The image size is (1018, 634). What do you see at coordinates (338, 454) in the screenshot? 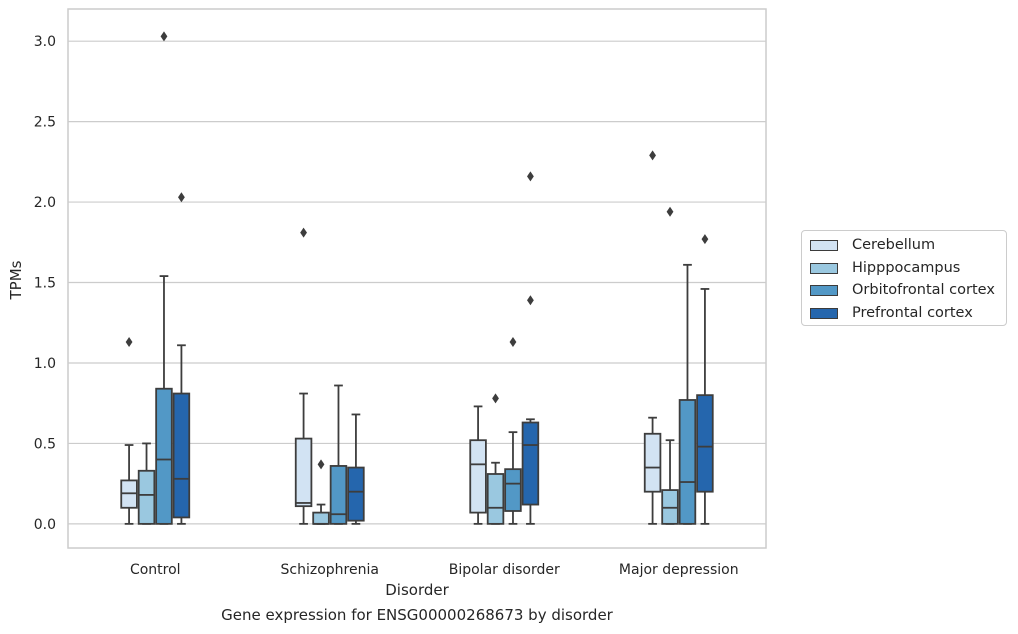
I see `box-orbitofrontal-cortex-schizophrenia` at bounding box center [338, 454].